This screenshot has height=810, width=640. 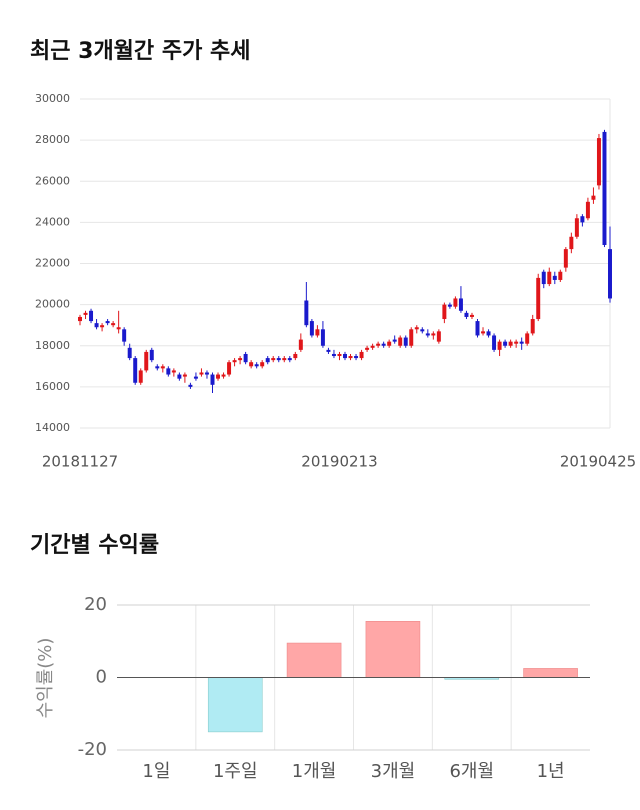 What do you see at coordinates (235, 771) in the screenshot?
I see `x-tick-label: 1주일` at bounding box center [235, 771].